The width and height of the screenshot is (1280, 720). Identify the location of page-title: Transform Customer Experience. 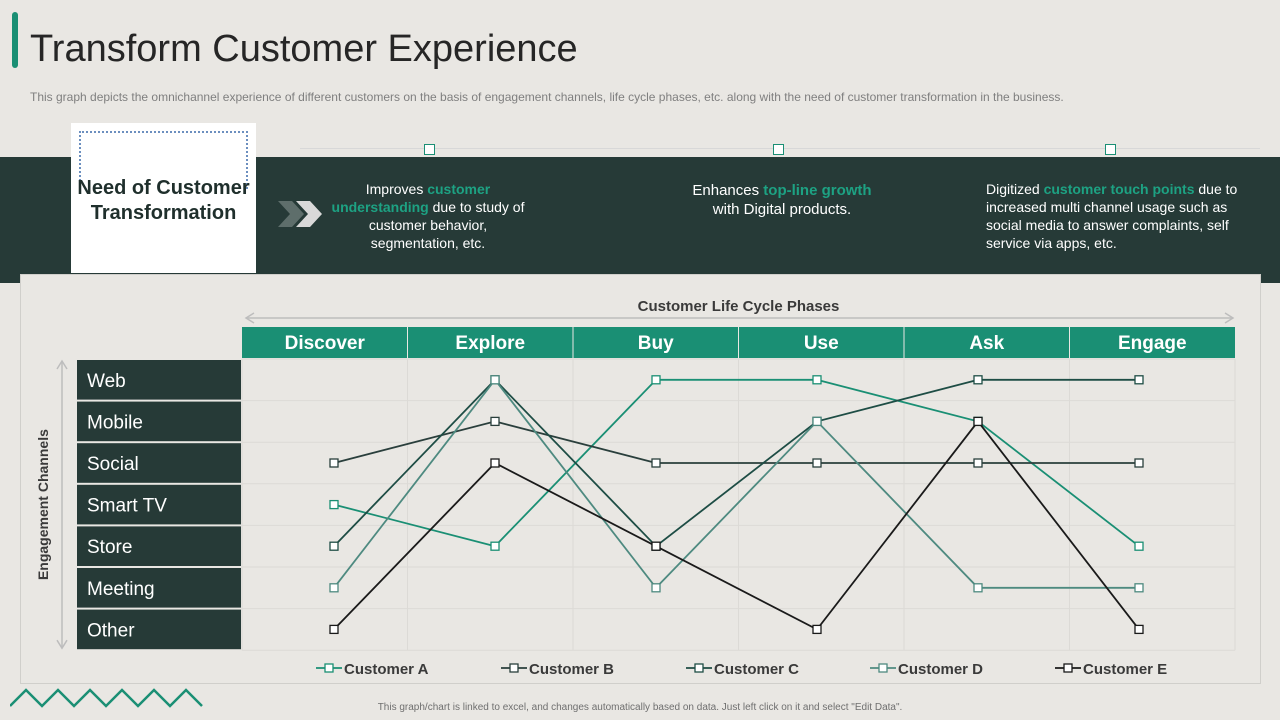
(304, 49).